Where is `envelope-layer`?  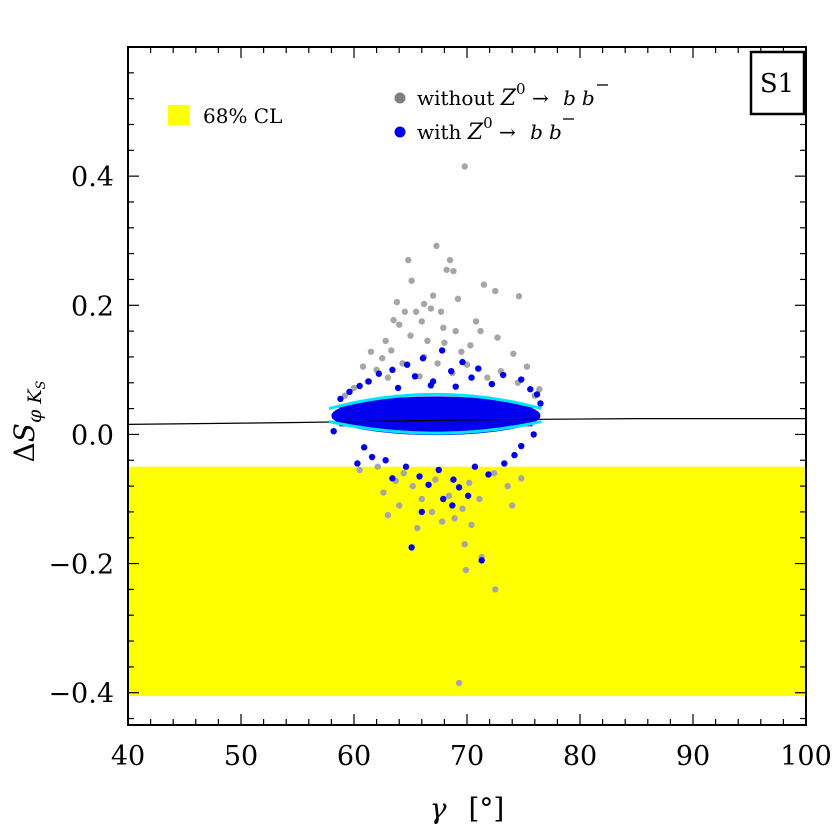 envelope-layer is located at coordinates (435, 413).